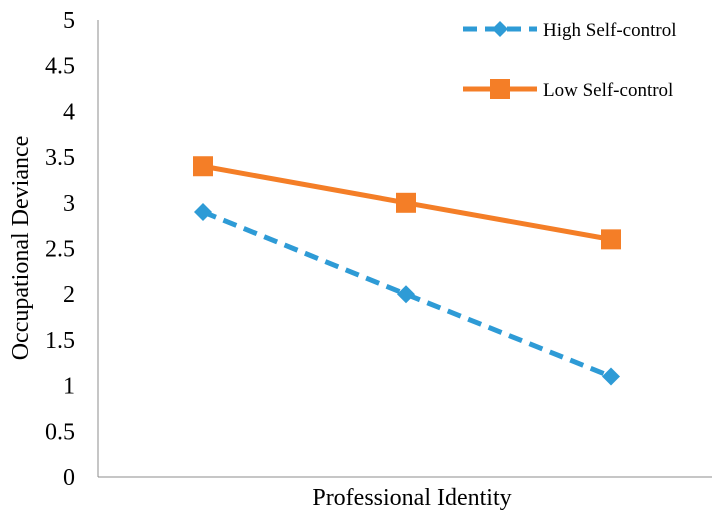 The width and height of the screenshot is (718, 517). I want to click on series-low-self-control, so click(407, 203).